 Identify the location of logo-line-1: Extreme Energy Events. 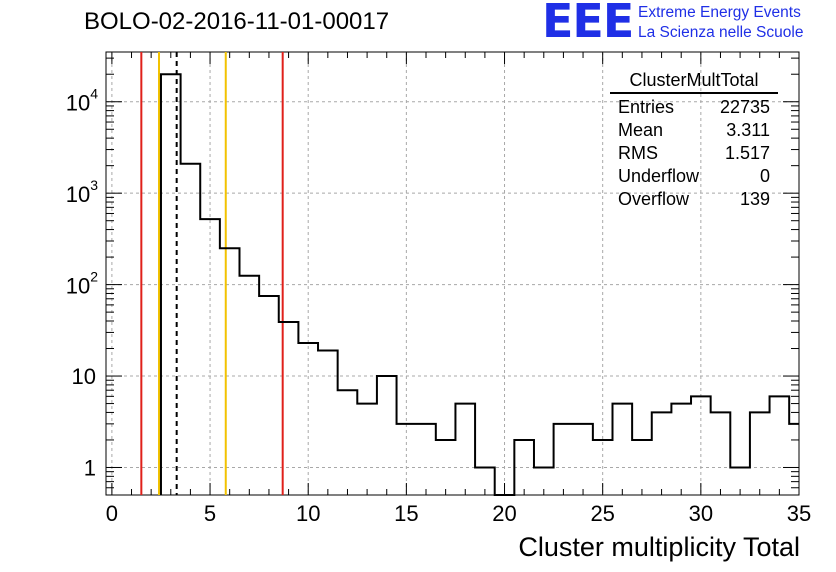
(719, 12).